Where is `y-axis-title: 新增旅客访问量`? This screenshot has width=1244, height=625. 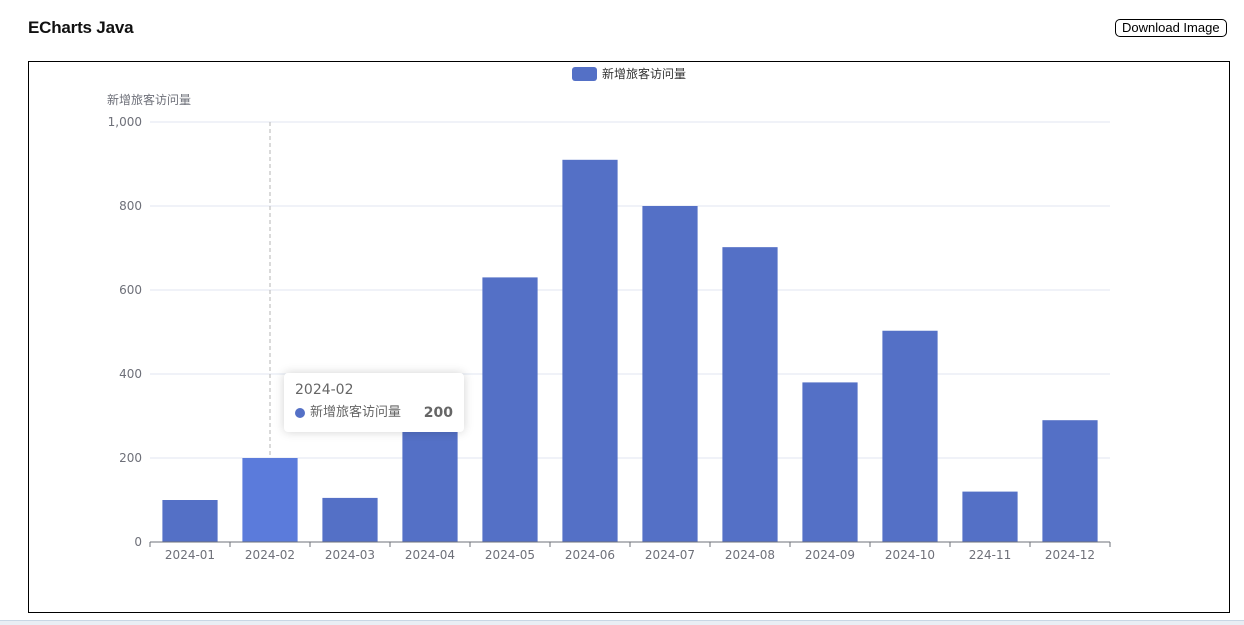
y-axis-title: 新增旅客访问量 is located at coordinates (149, 99).